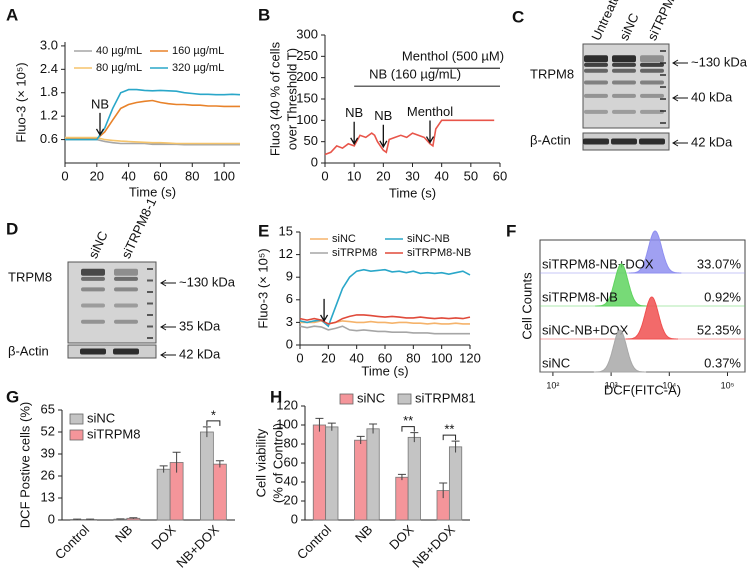 The image size is (753, 584). What do you see at coordinates (629, 27) in the screenshot?
I see `lane-label: siNC` at bounding box center [629, 27].